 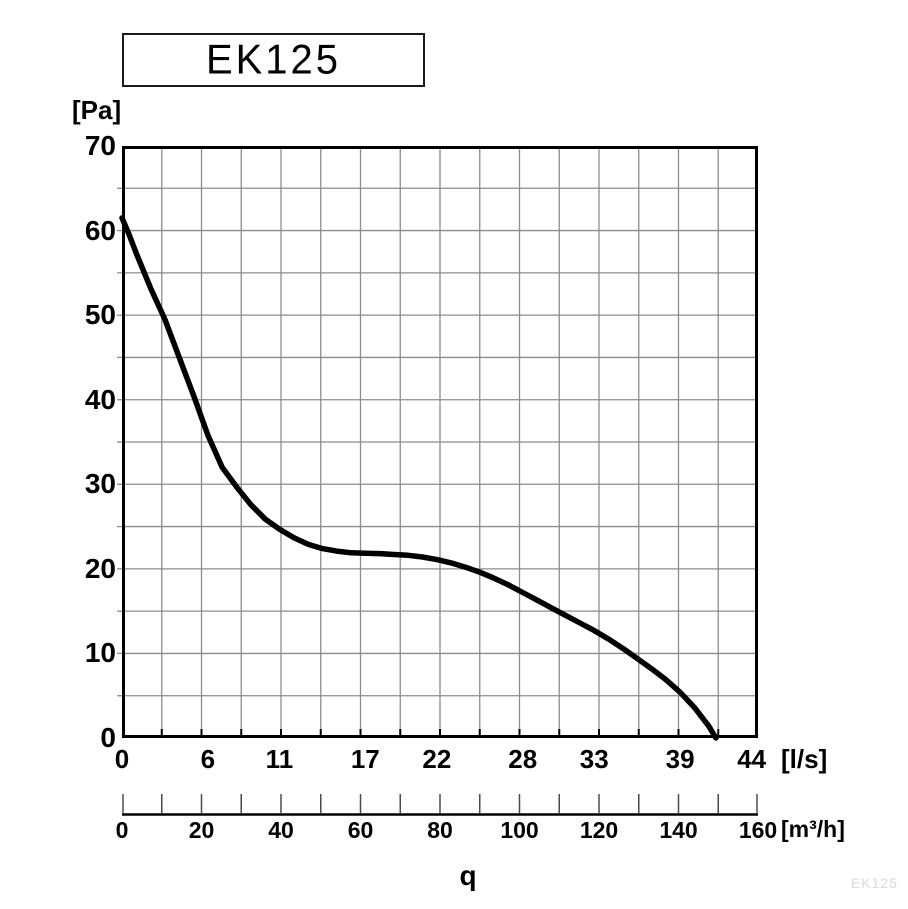 I want to click on watermark-text: EK125, so click(x=874, y=883).